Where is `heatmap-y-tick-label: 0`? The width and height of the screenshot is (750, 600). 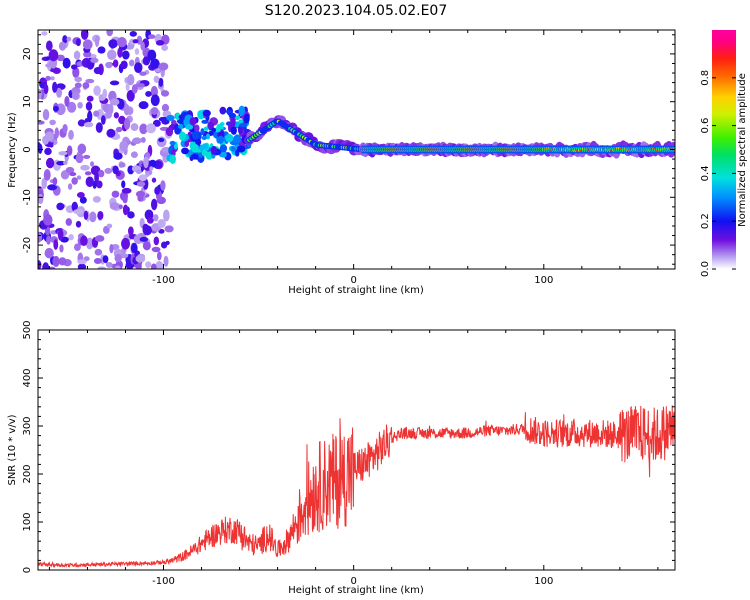 heatmap-y-tick-label: 0 is located at coordinates (27, 149).